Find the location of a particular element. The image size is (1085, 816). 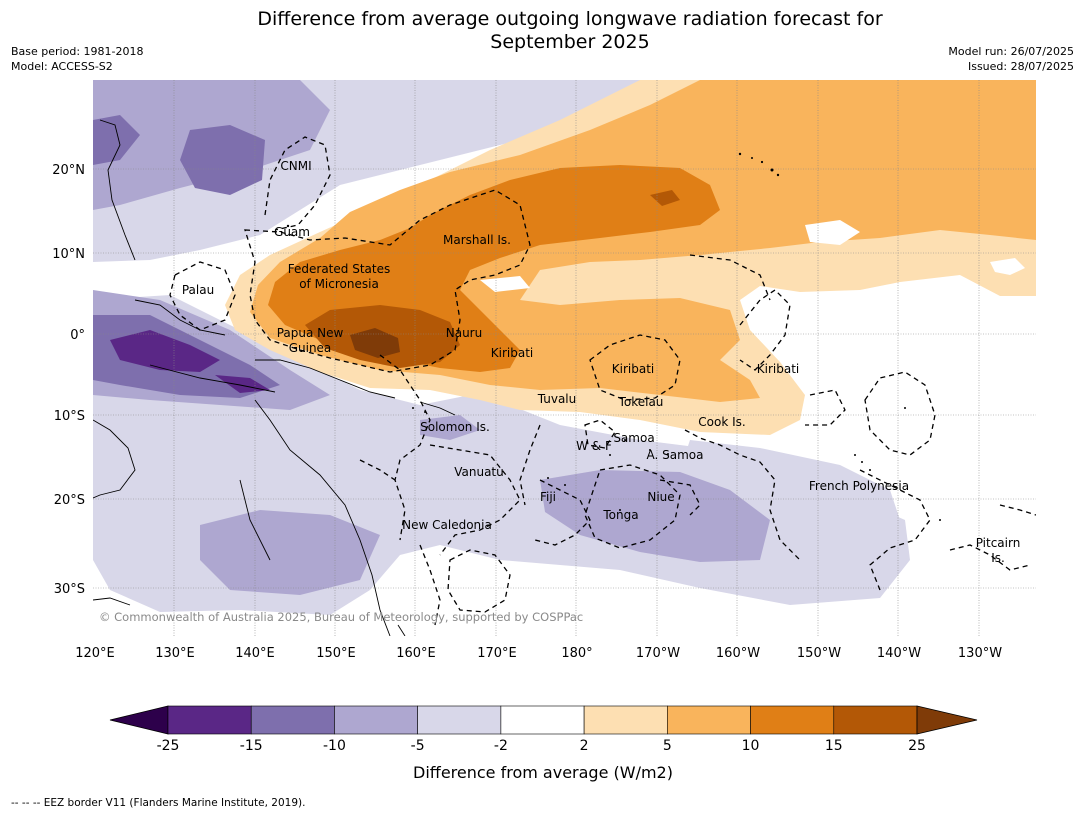

colorbar: -25 -15 -10 -5 -2 2 5 10 15 25 is located at coordinates (543, 729).